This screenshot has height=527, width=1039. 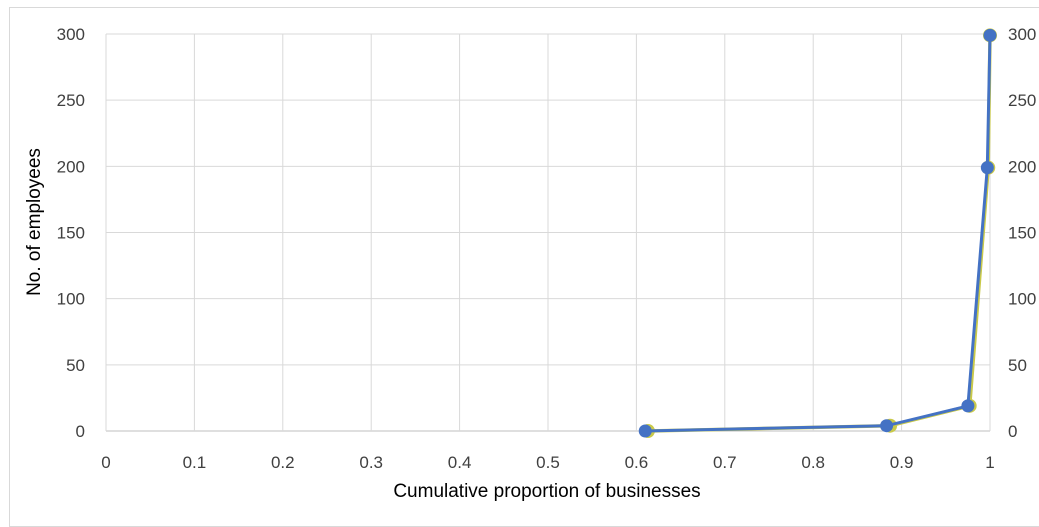 What do you see at coordinates (34, 222) in the screenshot?
I see `y-axis-title: No. of employees` at bounding box center [34, 222].